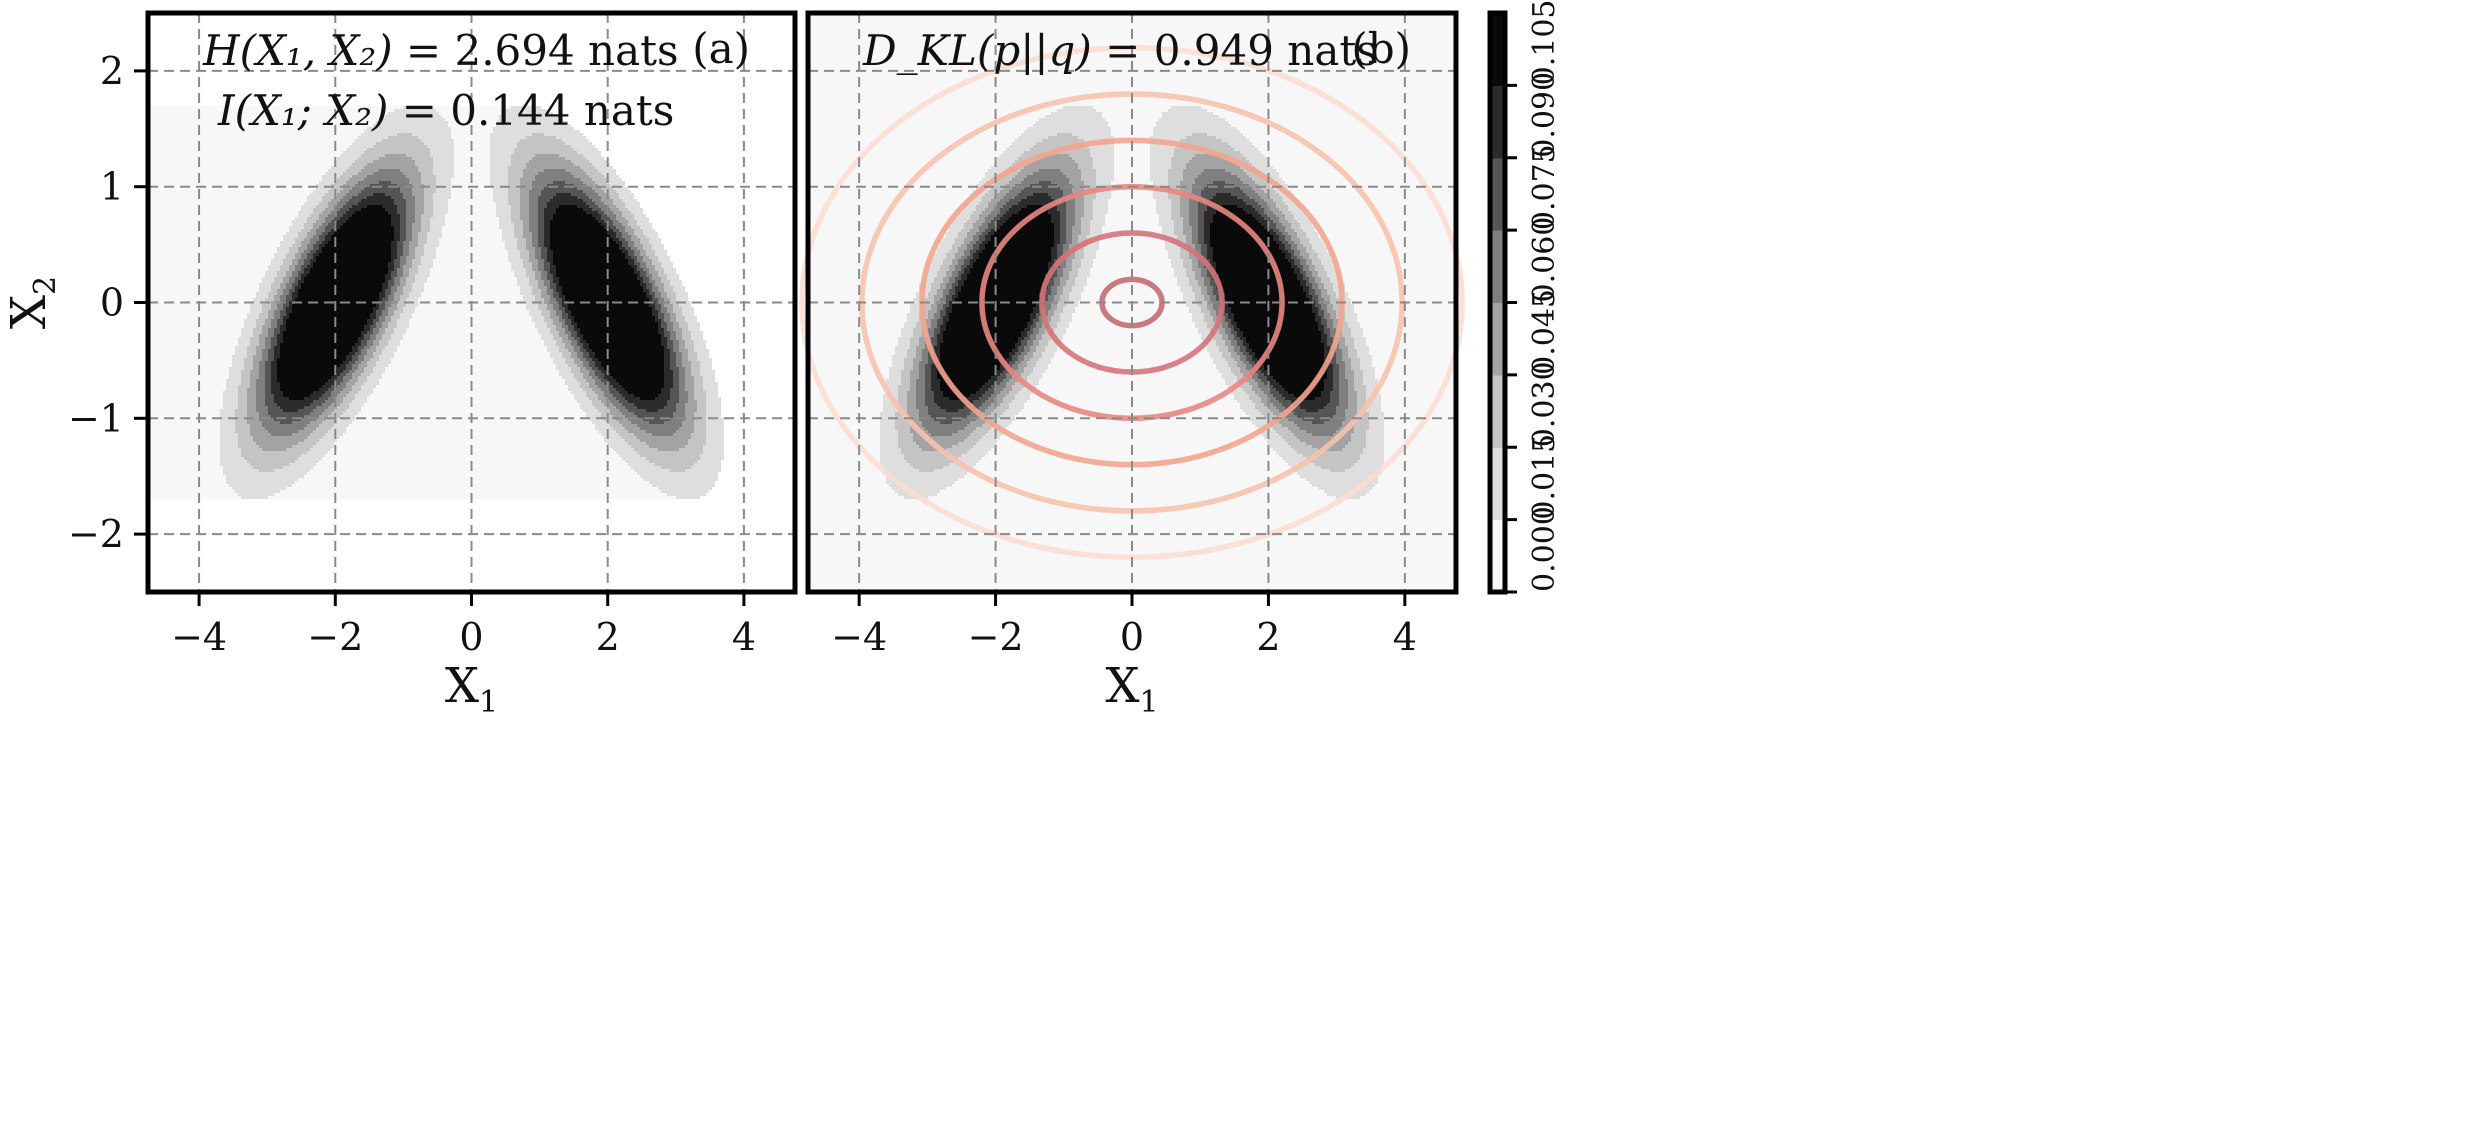  What do you see at coordinates (1544, 115) in the screenshot?
I see `colorbar-tick-label: 0.090` at bounding box center [1544, 115].